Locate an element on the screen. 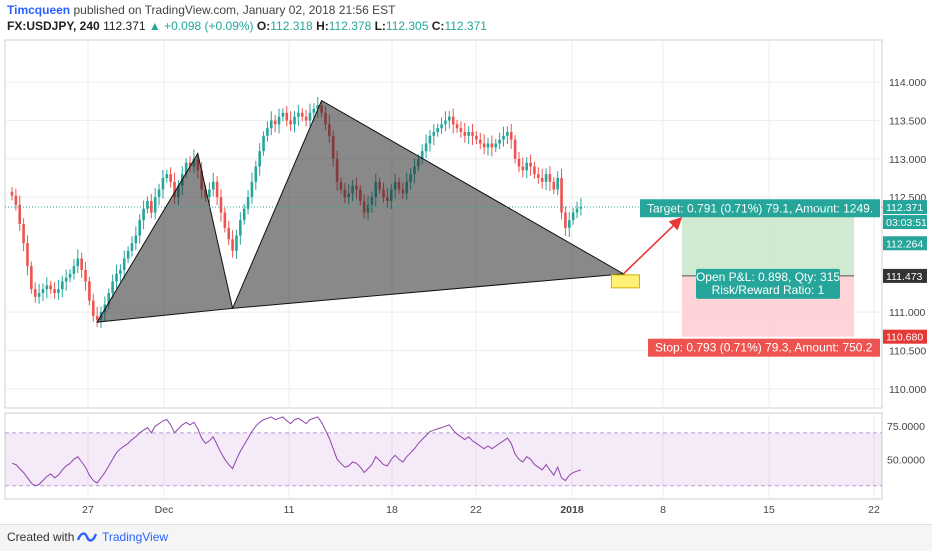  tradingview-link: TradingView is located at coordinates (135, 537).